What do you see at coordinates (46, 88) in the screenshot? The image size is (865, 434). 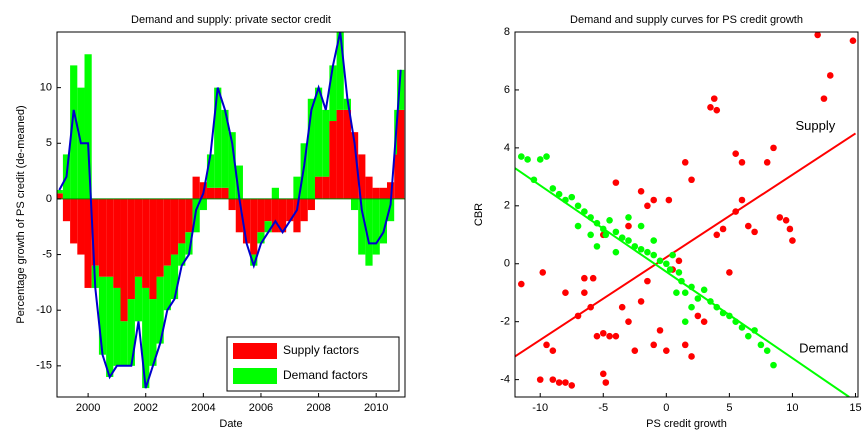 I see `y-tick-label: 10` at bounding box center [46, 88].